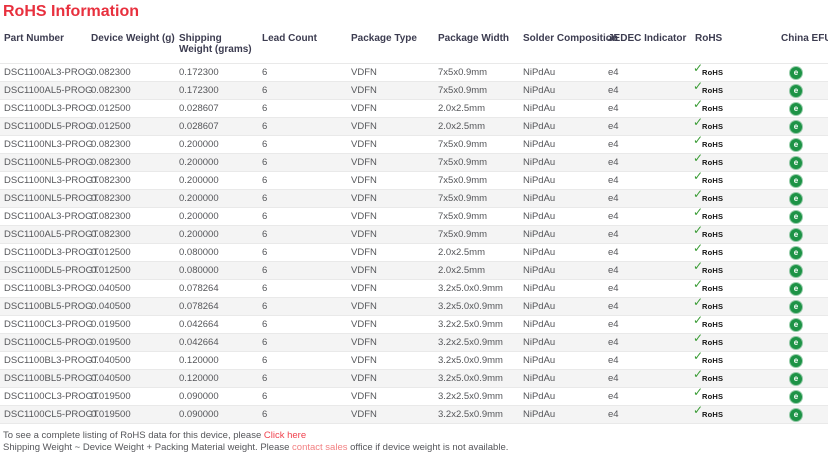  Describe the element at coordinates (804, 38) in the screenshot. I see `col-header-china-efup: China EFUP` at that location.